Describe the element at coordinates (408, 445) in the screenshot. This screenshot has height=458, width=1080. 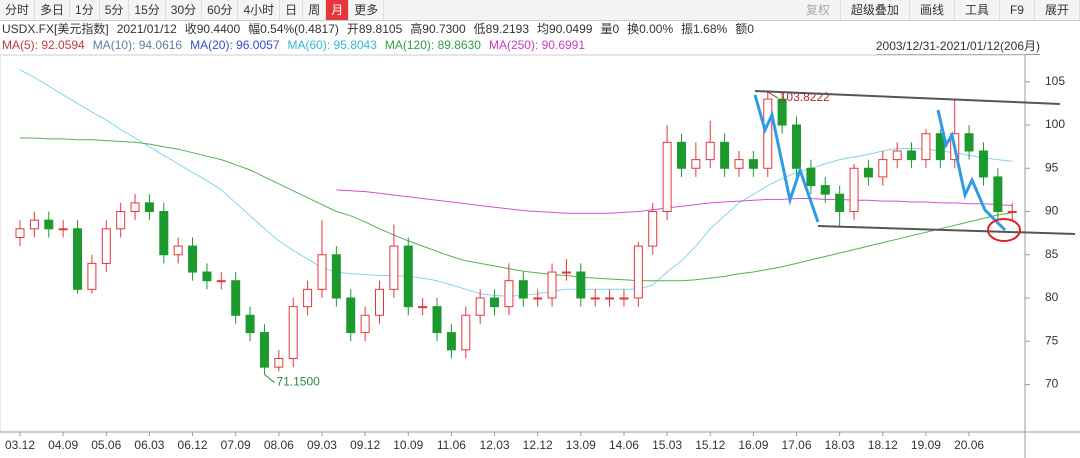
I see `x-tick-label: 10.09` at that location.